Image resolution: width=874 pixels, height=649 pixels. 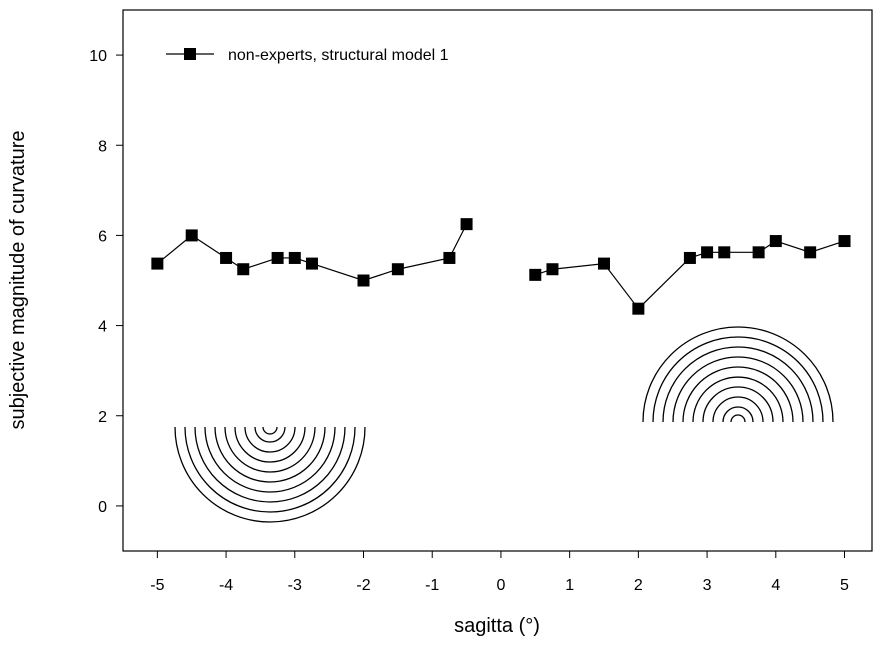 I want to click on x-tick-label: 0, so click(x=500, y=585).